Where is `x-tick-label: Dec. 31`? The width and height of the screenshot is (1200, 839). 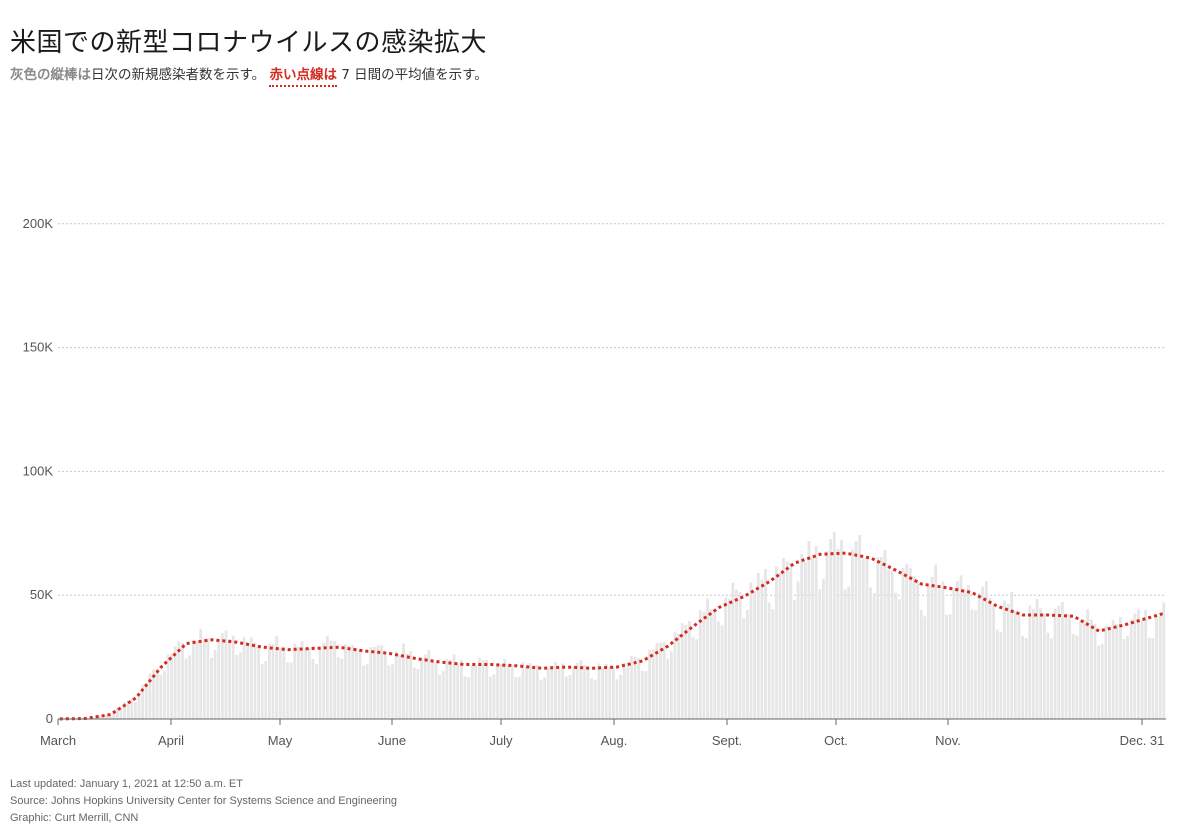 x-tick-label: Dec. 31 is located at coordinates (1142, 740).